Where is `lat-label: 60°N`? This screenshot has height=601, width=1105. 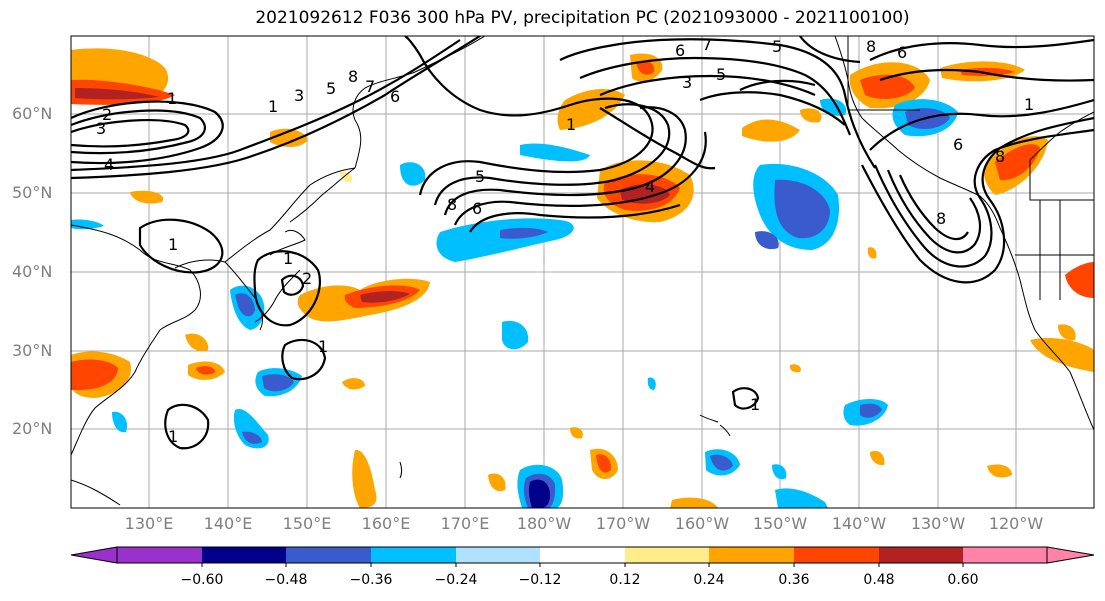
lat-label: 60°N is located at coordinates (32, 113).